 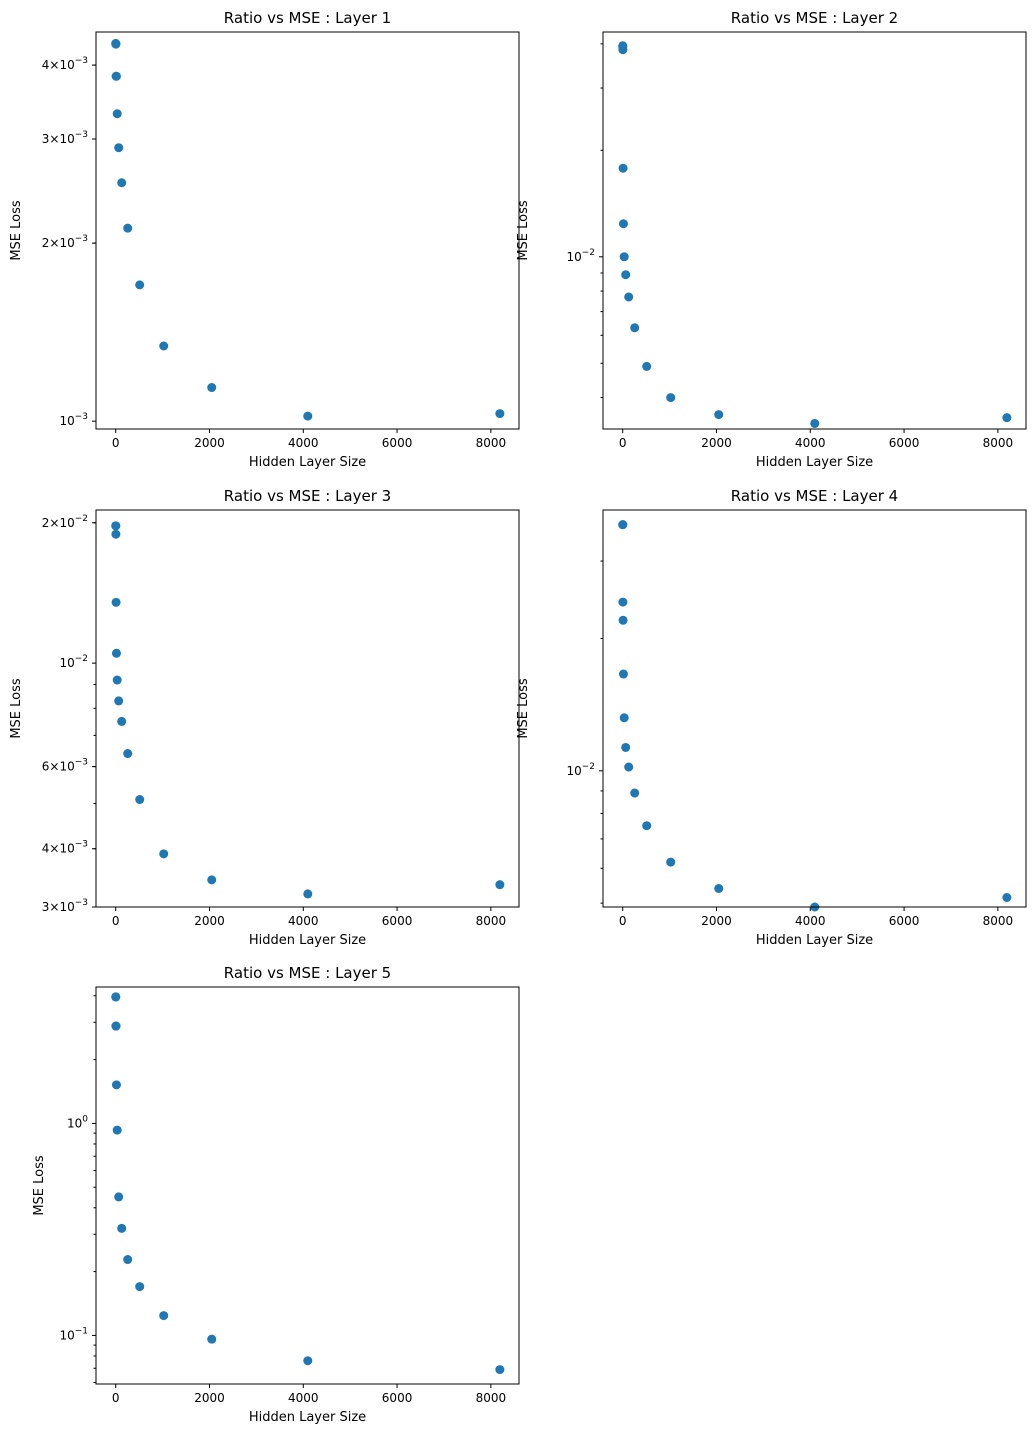 I want to click on y-tick-label: 2×10⁻³, so click(x=65, y=242).